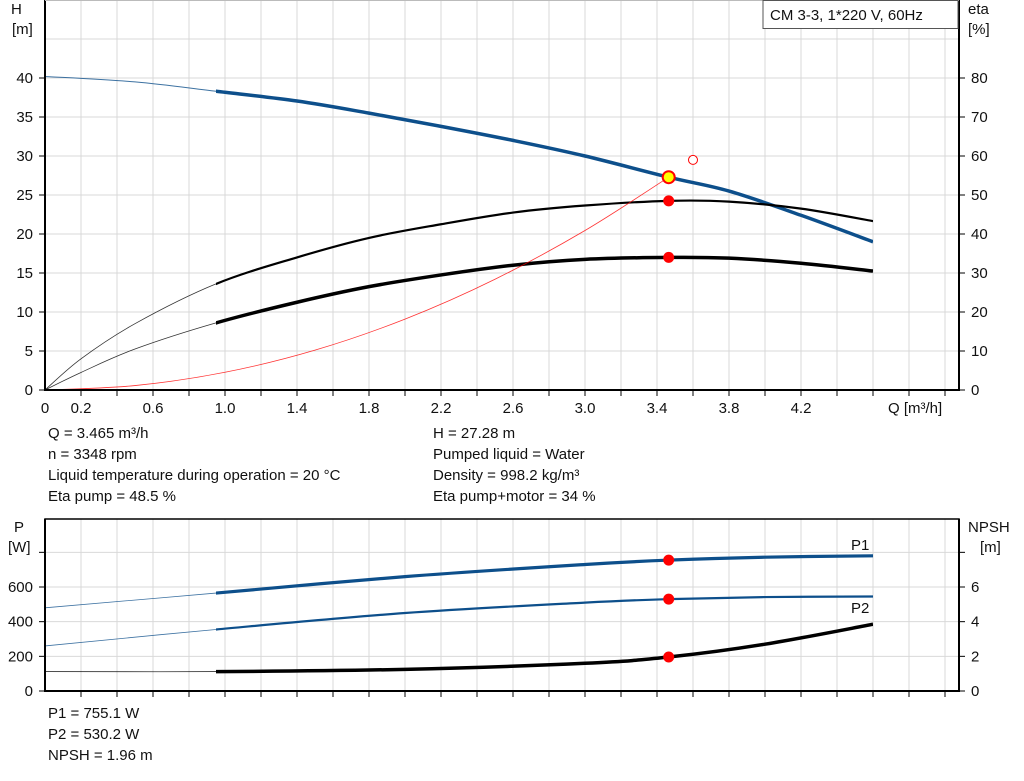  I want to click on y-tick-label-right: 80, so click(979, 78).